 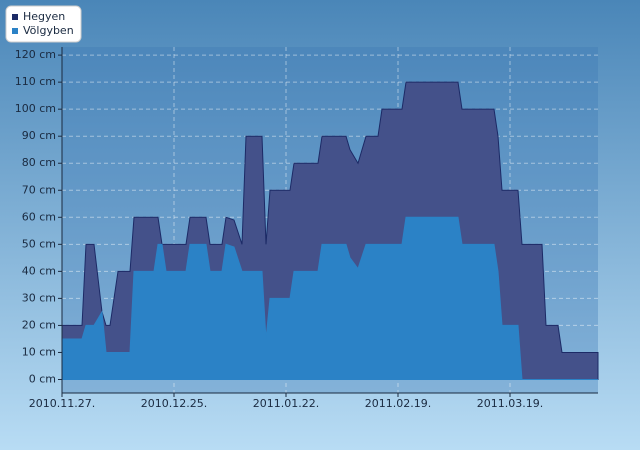 What do you see at coordinates (286, 403) in the screenshot?
I see `x-tick-label: 2011.01.22.` at bounding box center [286, 403].